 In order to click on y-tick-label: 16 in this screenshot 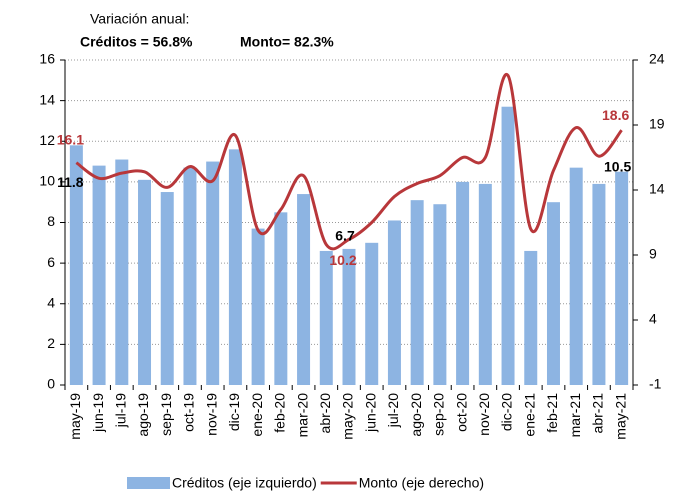, I will do `click(47, 59)`.